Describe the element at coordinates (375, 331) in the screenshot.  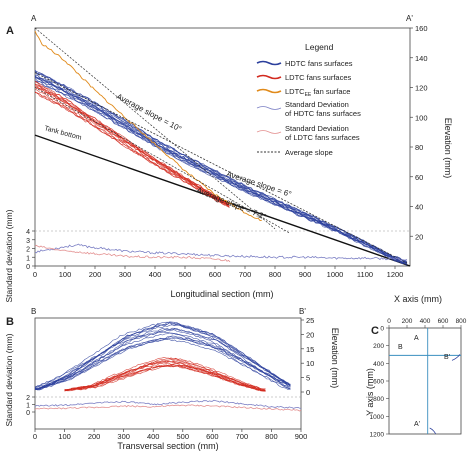
I see `panel-c-label: C` at that location.